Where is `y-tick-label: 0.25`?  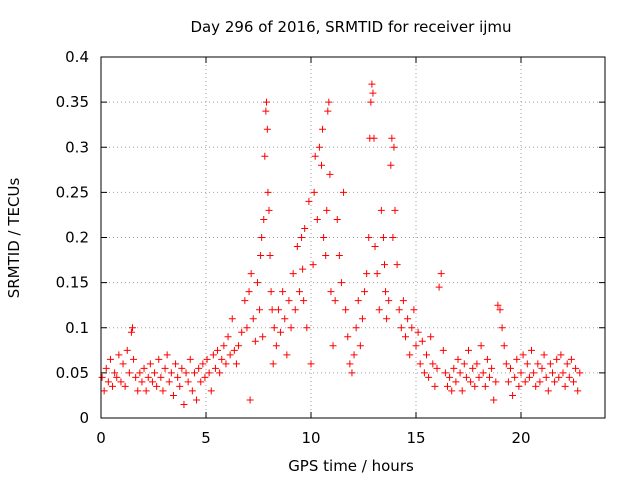 y-tick-label: 0.25 is located at coordinates (72, 192).